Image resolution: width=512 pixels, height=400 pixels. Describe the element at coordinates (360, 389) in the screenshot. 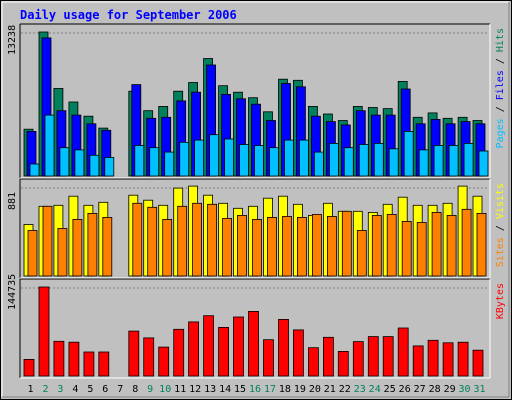

I see `x-tick-label-day-23: 23` at that location.